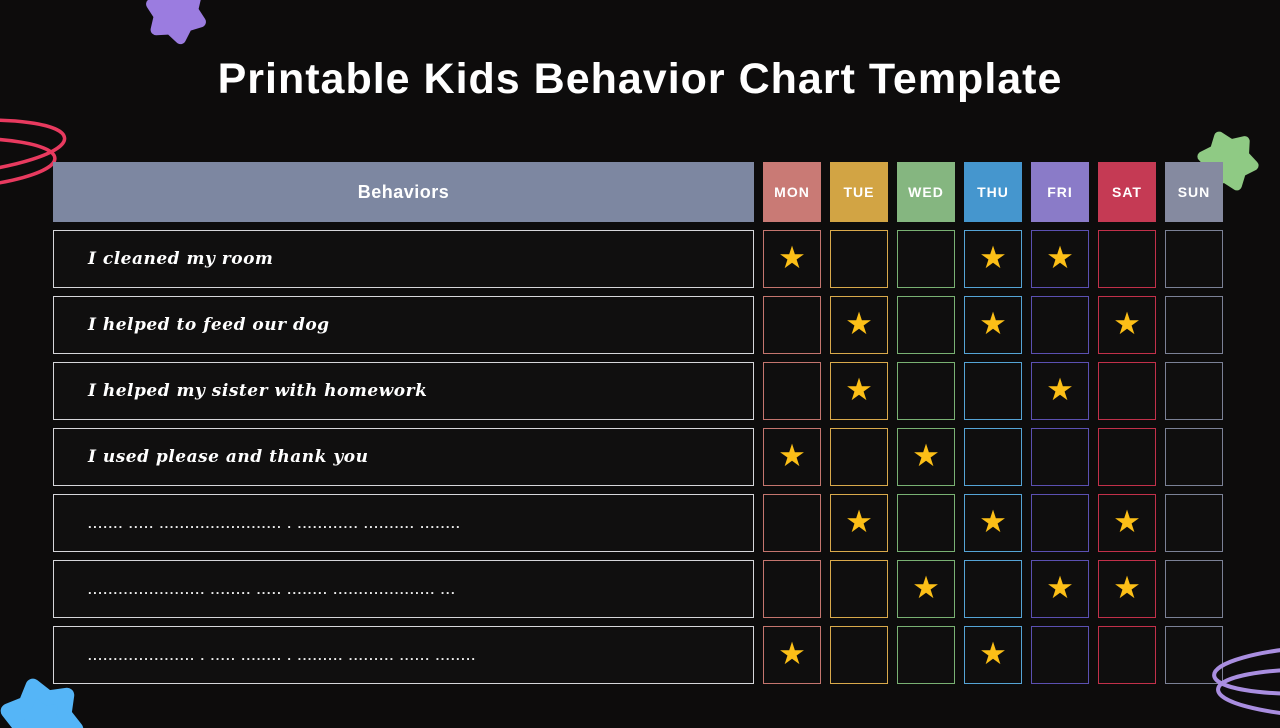 This screenshot has height=728, width=1280. What do you see at coordinates (1060, 523) in the screenshot?
I see `star-cell-r5-fri` at bounding box center [1060, 523].